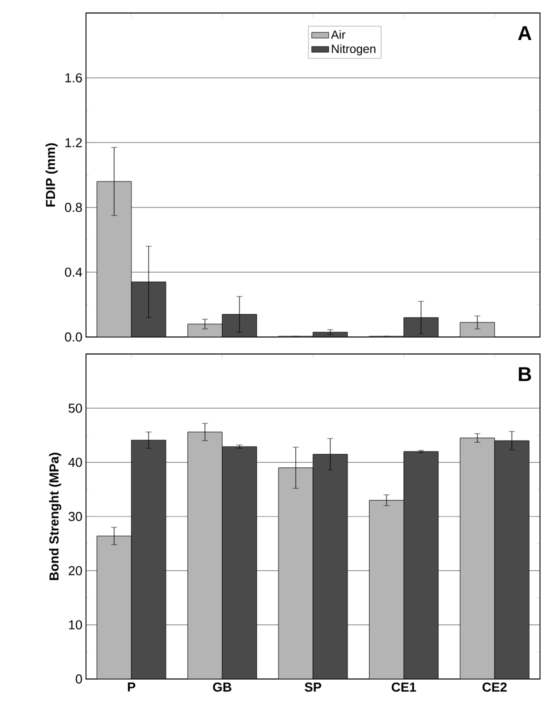  Describe the element at coordinates (75, 517) in the screenshot. I see `y-tick-label: 30` at that location.